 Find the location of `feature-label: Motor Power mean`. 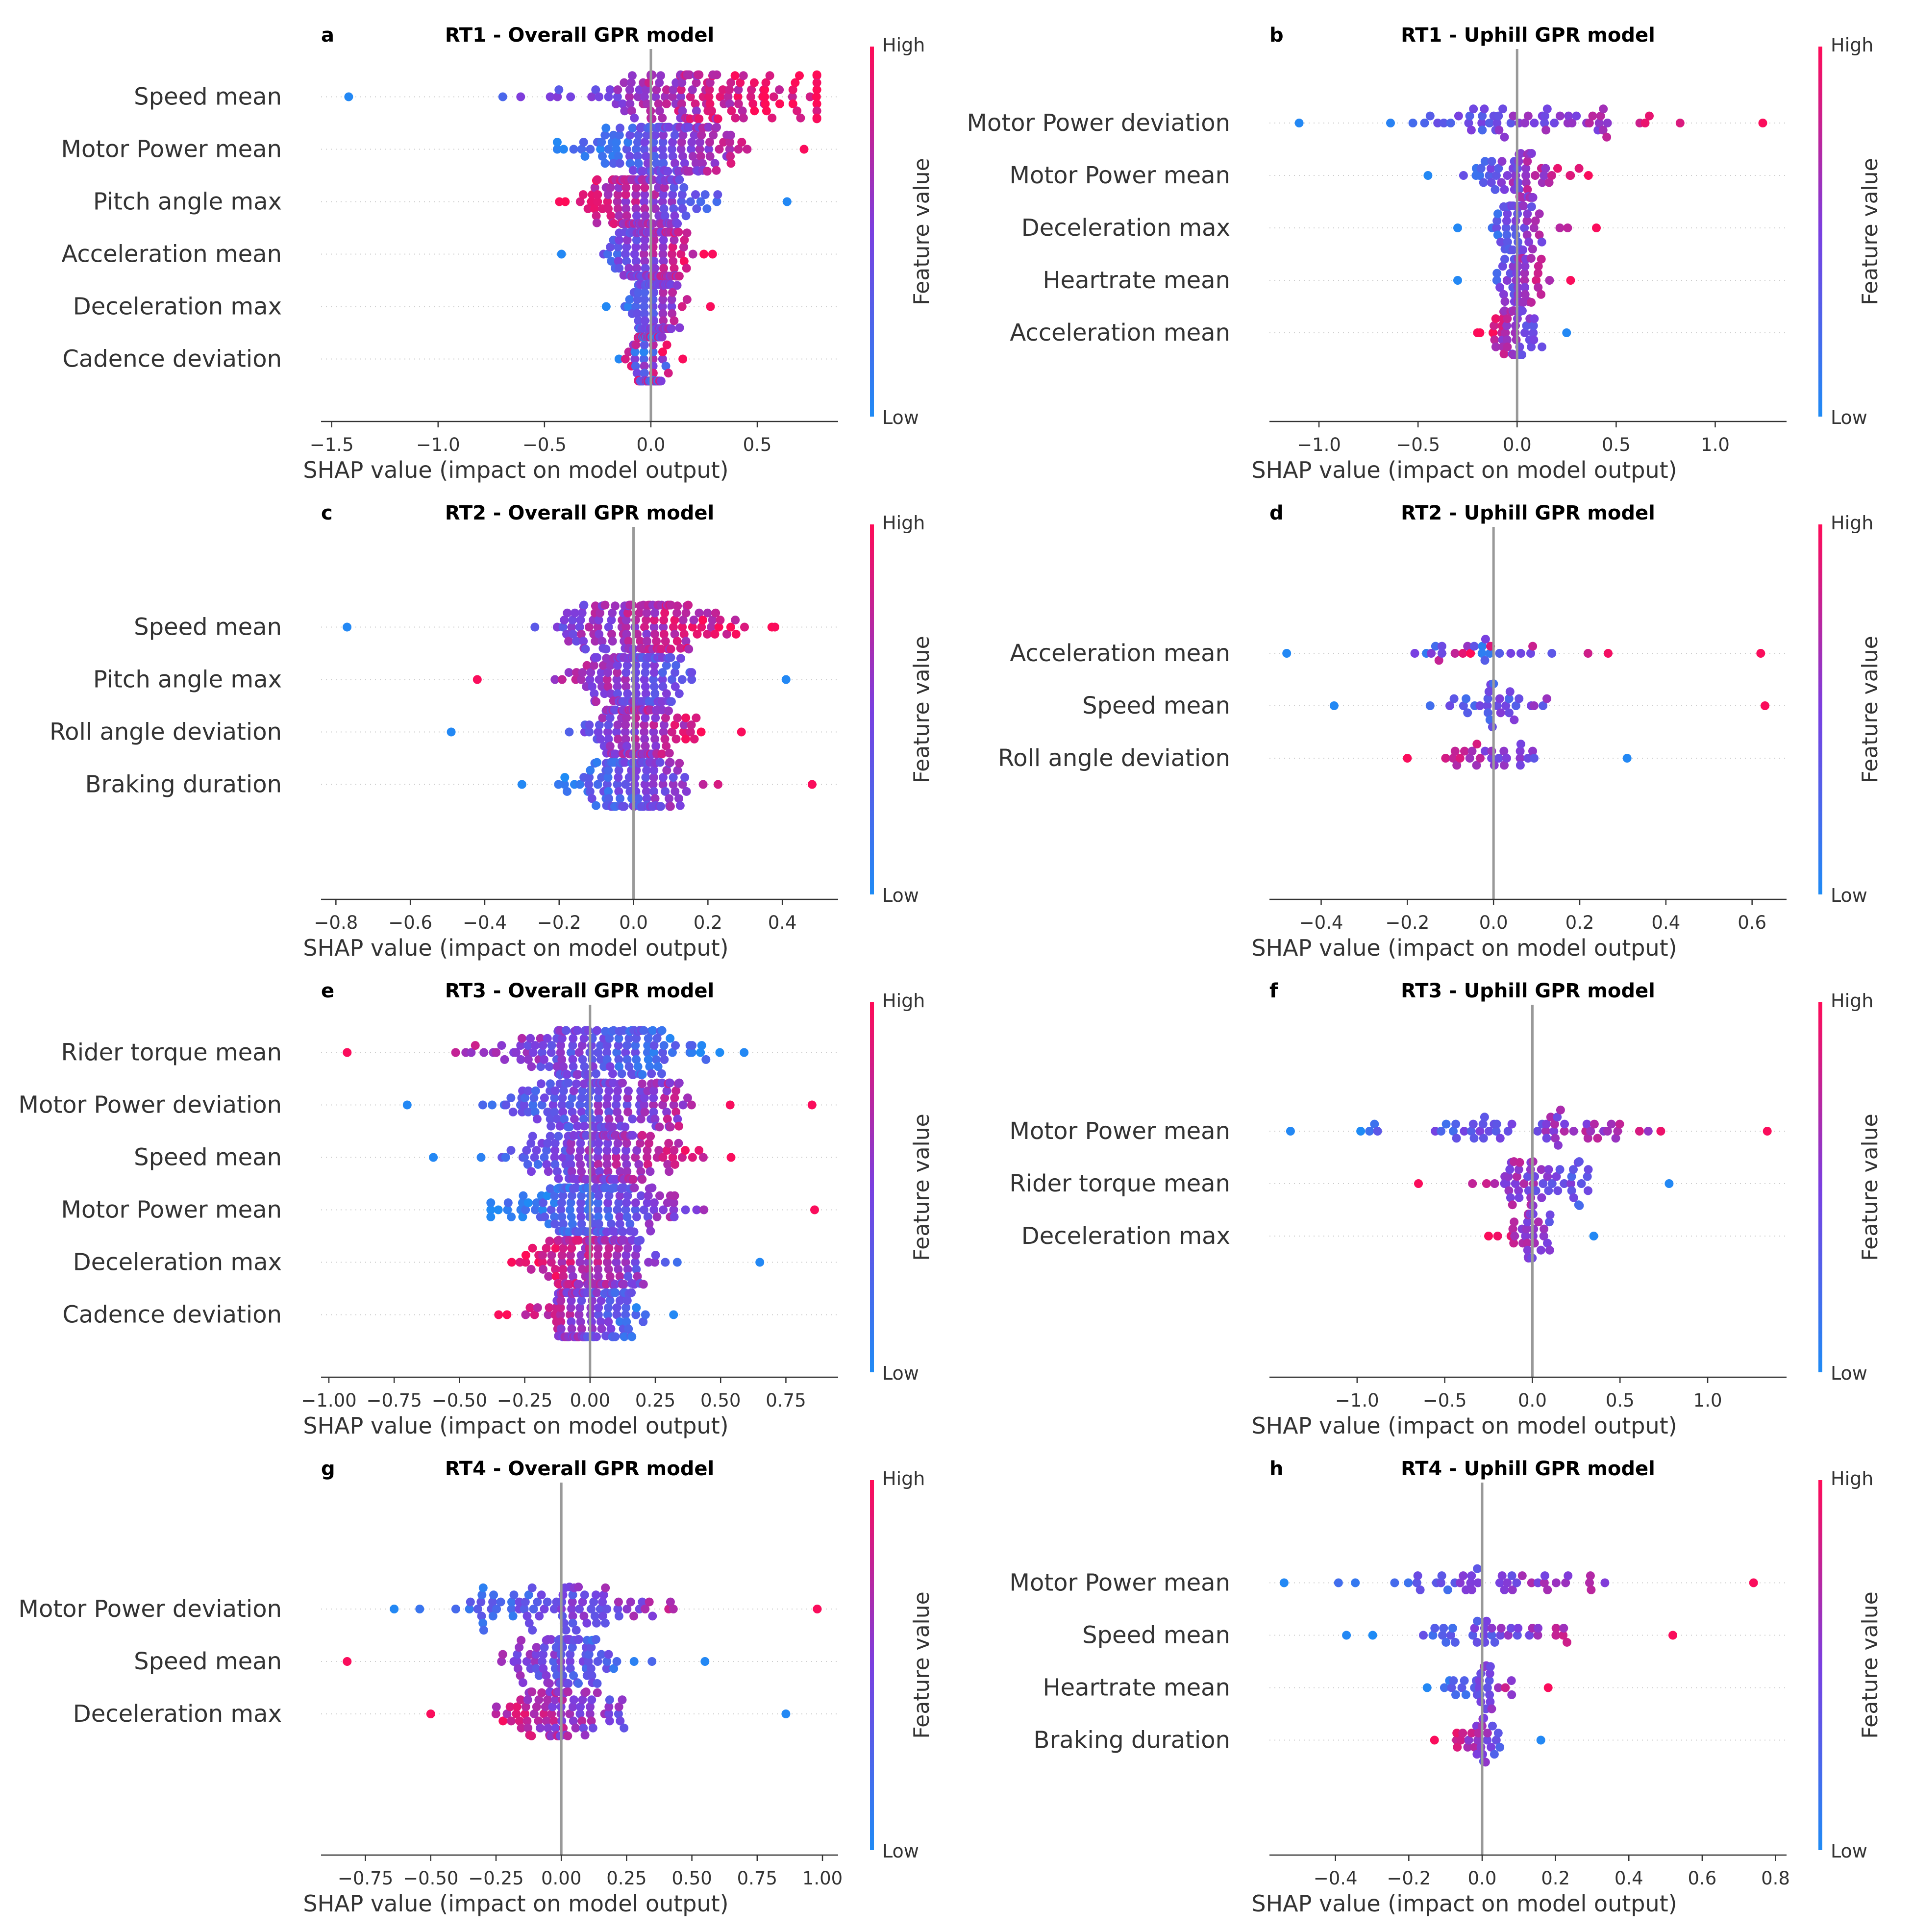

feature-label: Motor Power mean is located at coordinates (1120, 175).